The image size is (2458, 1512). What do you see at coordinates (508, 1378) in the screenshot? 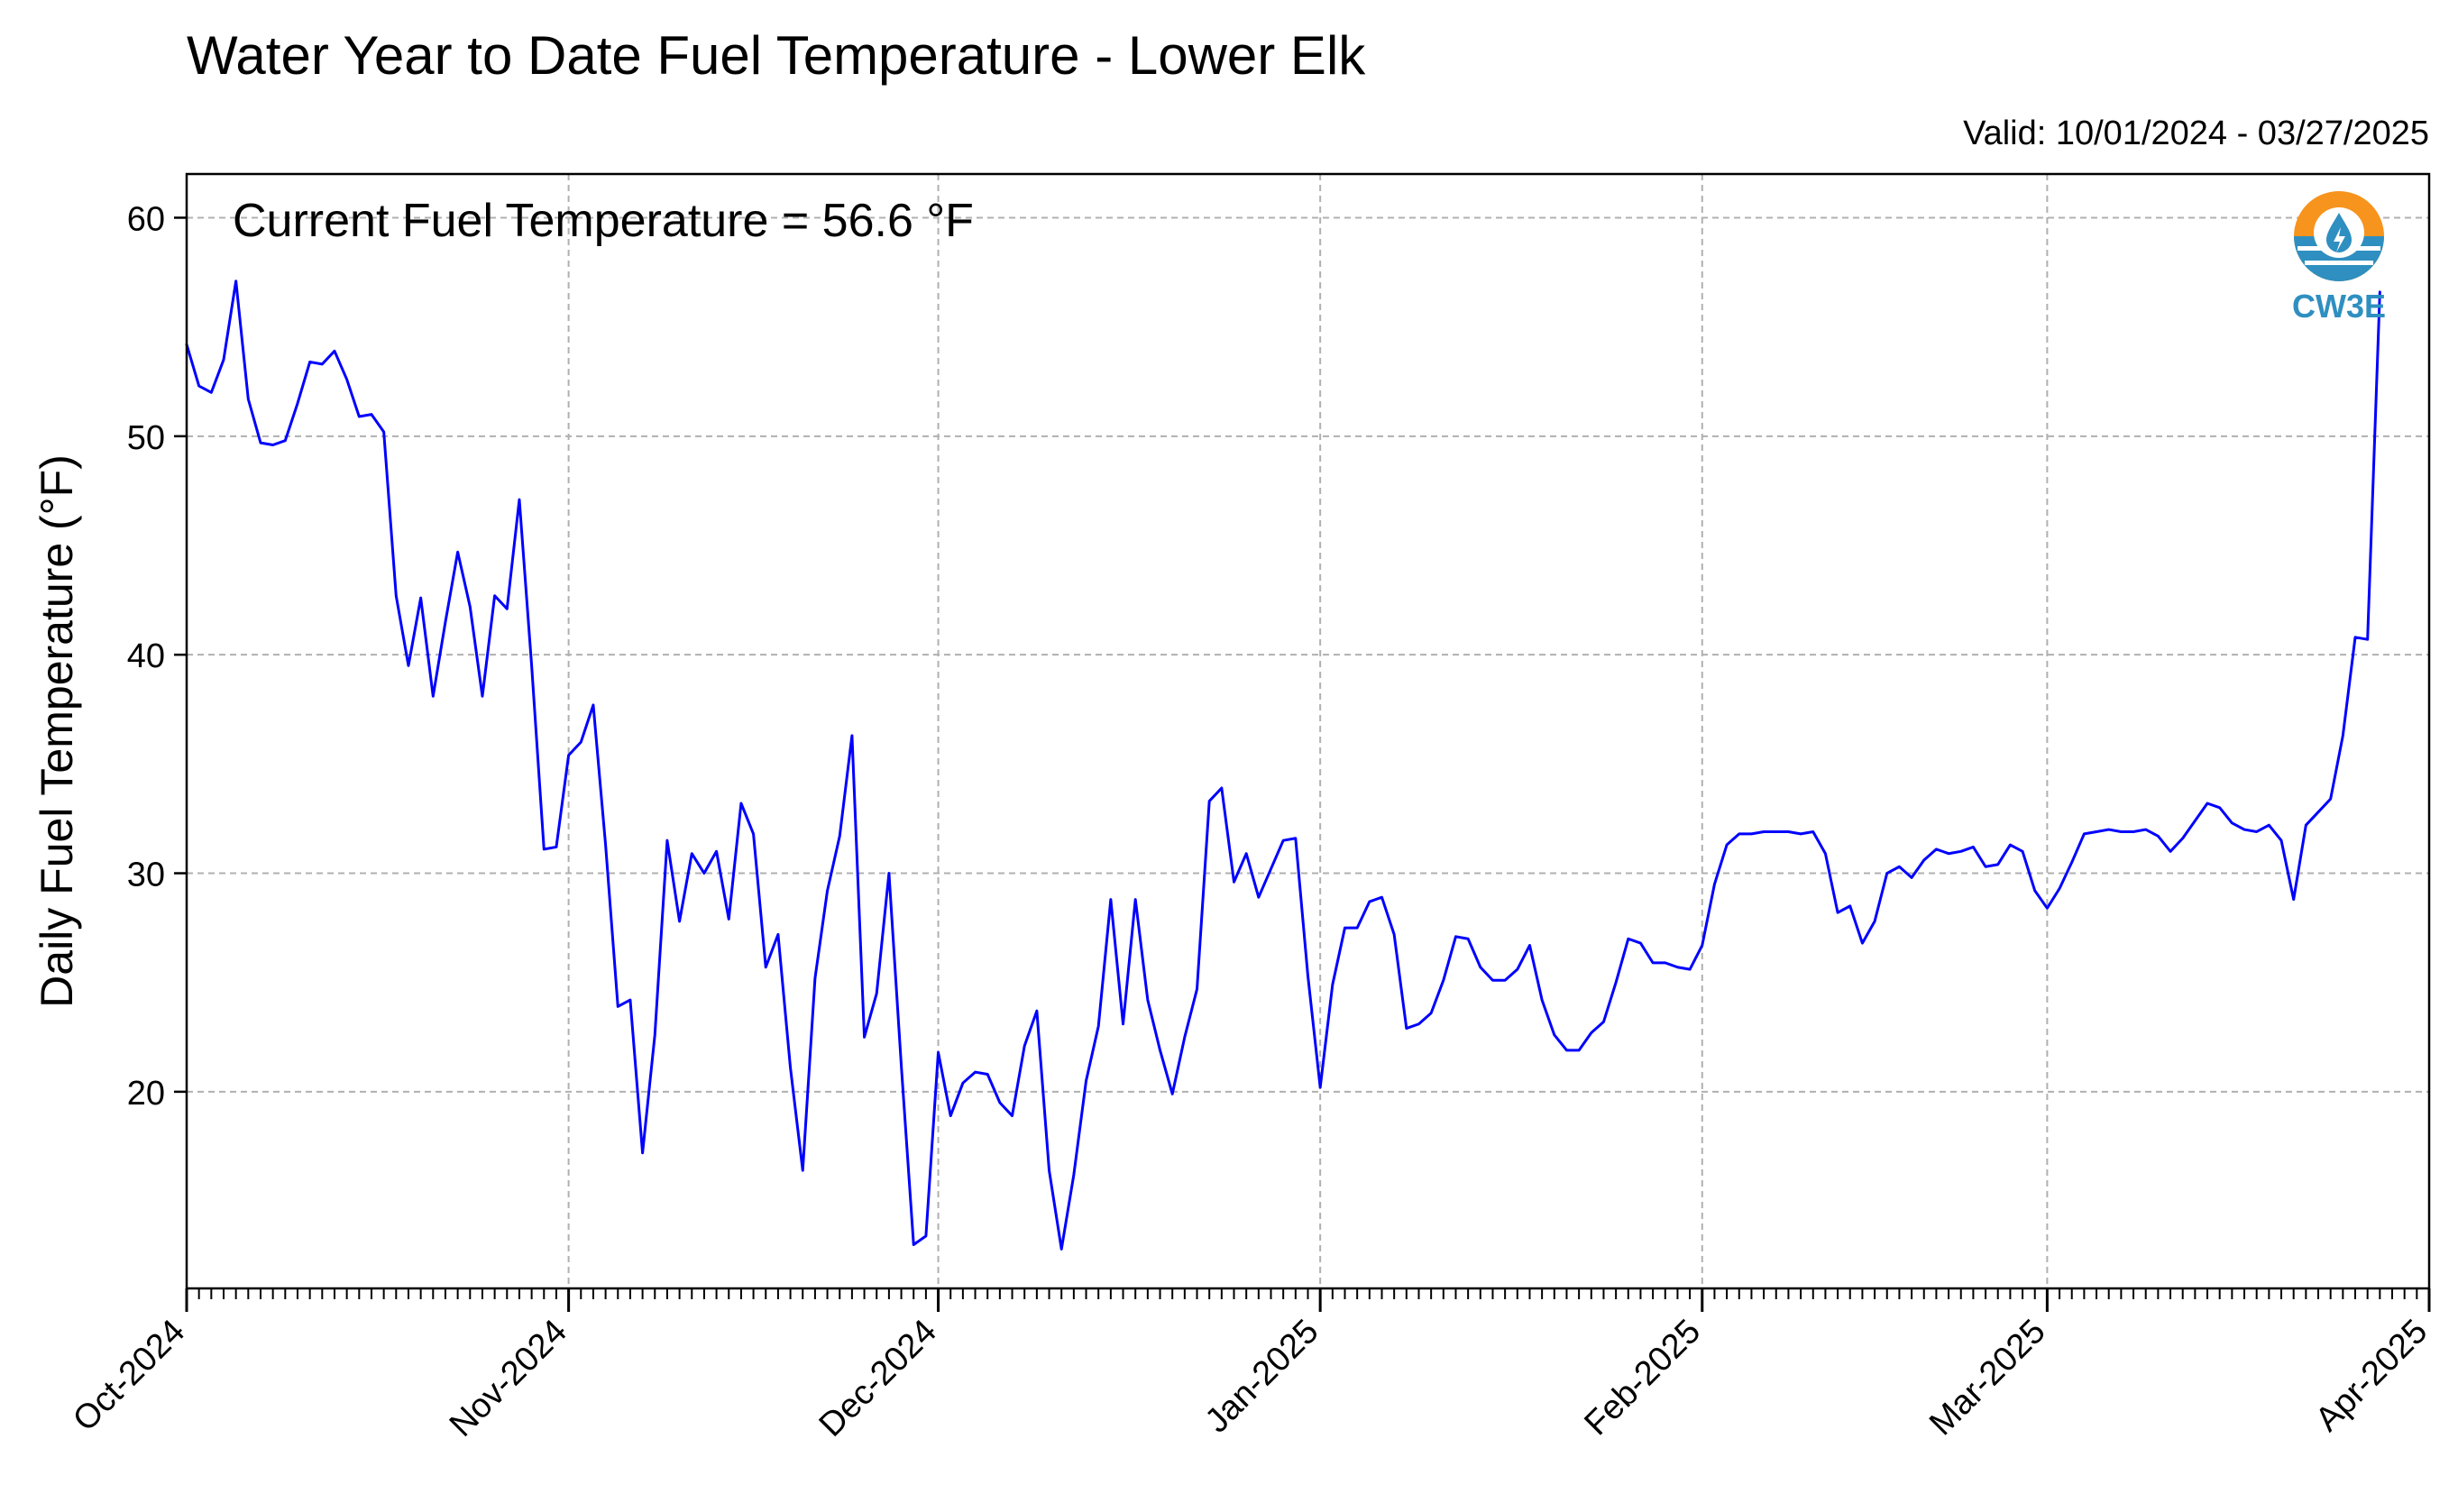
I see `x-tick-label: Nov-2024` at bounding box center [508, 1378].